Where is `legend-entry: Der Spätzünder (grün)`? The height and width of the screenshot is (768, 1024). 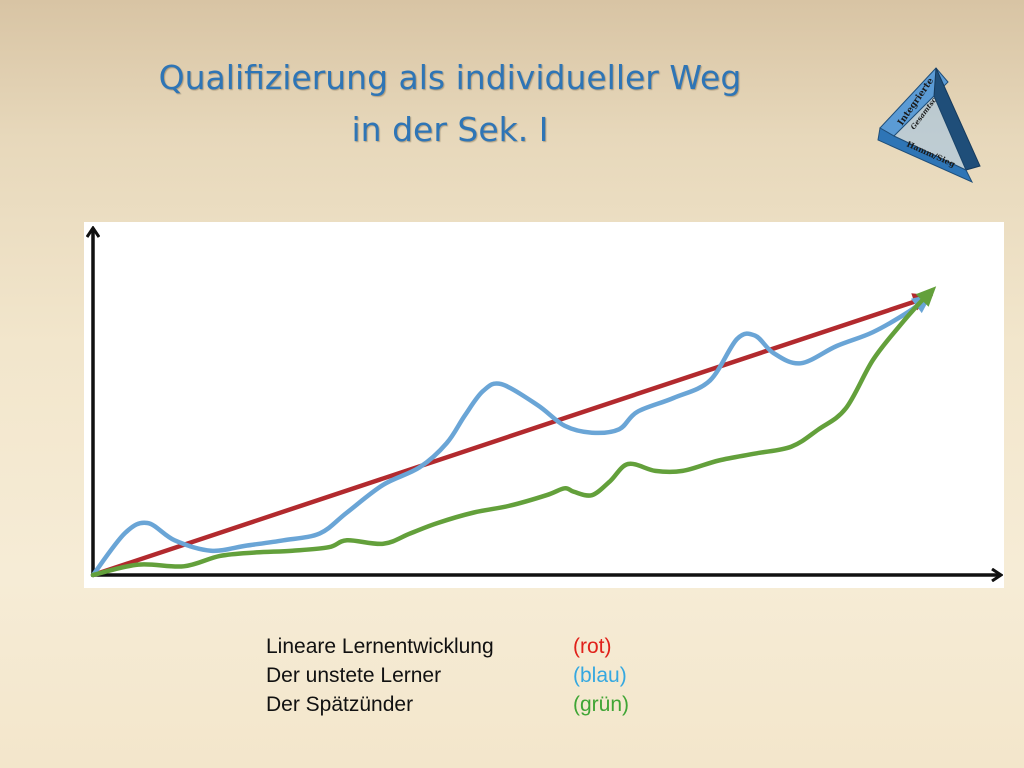 legend-entry: Der Spätzünder (grün) is located at coordinates (466, 704).